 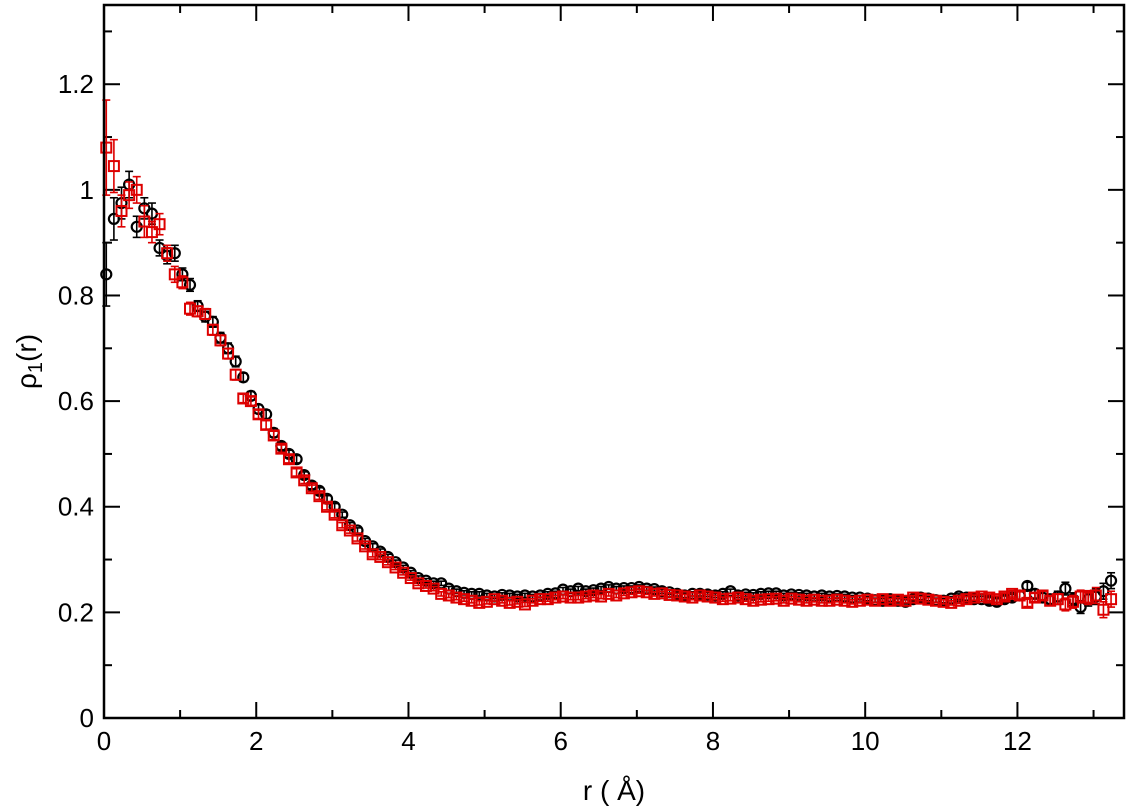 What do you see at coordinates (76, 295) in the screenshot?
I see `y-tick-label: 0.8` at bounding box center [76, 295].